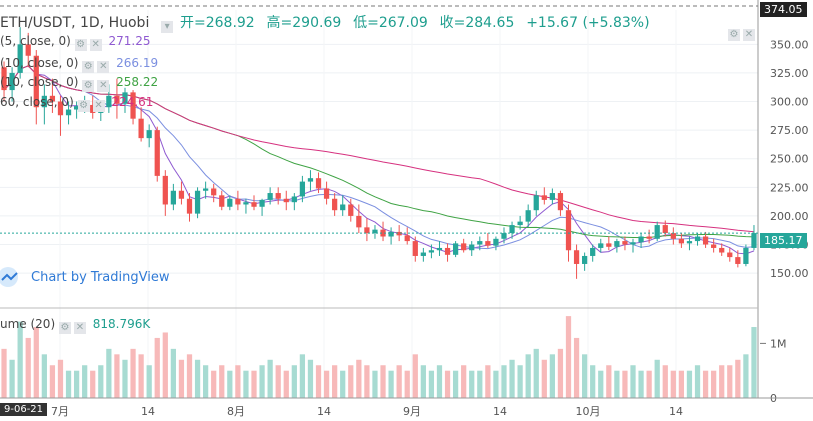 This screenshot has height=421, width=813. What do you see at coordinates (778, 343) in the screenshot?
I see `volume-tick-label: 1M` at bounding box center [778, 343].